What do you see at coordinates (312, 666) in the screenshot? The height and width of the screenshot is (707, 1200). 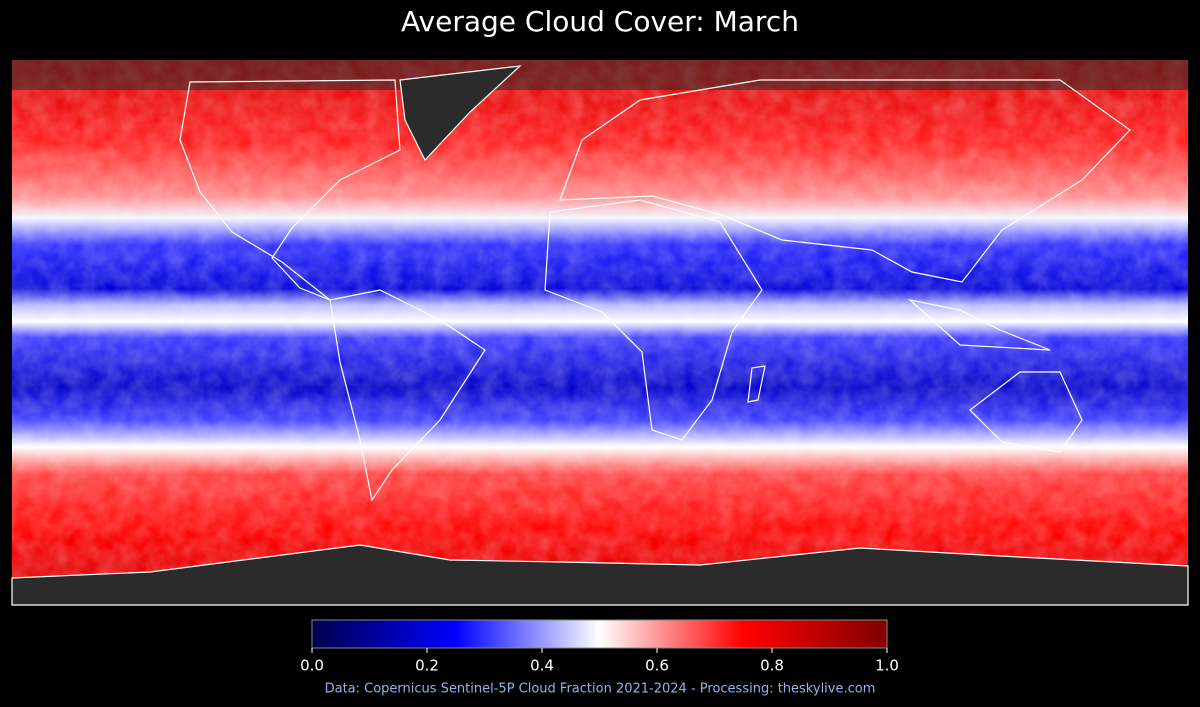 I see `colorbar-tick-label: 0.0` at bounding box center [312, 666].